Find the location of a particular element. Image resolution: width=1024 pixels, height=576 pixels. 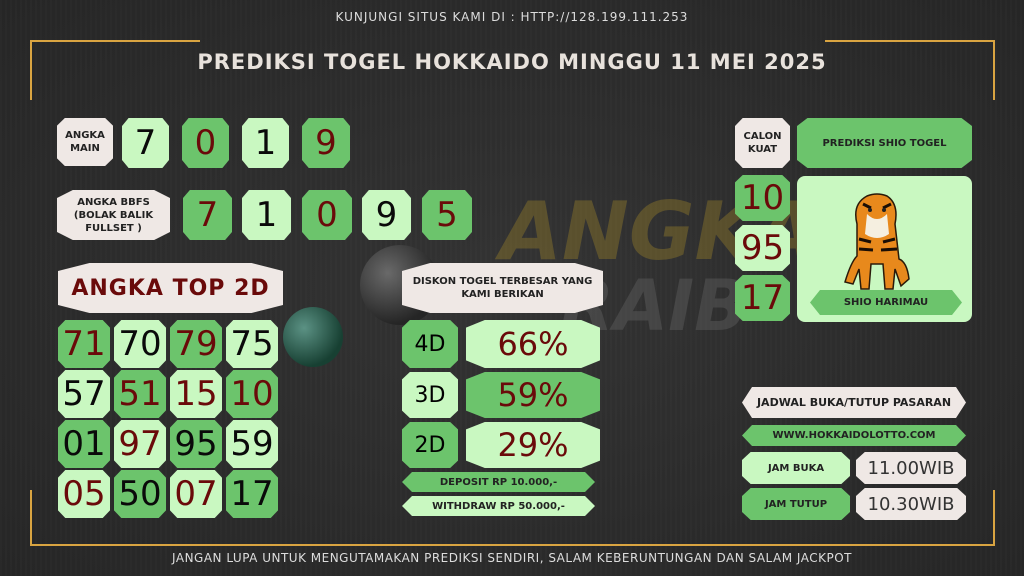

top2d-number: 01 is located at coordinates (84, 444).